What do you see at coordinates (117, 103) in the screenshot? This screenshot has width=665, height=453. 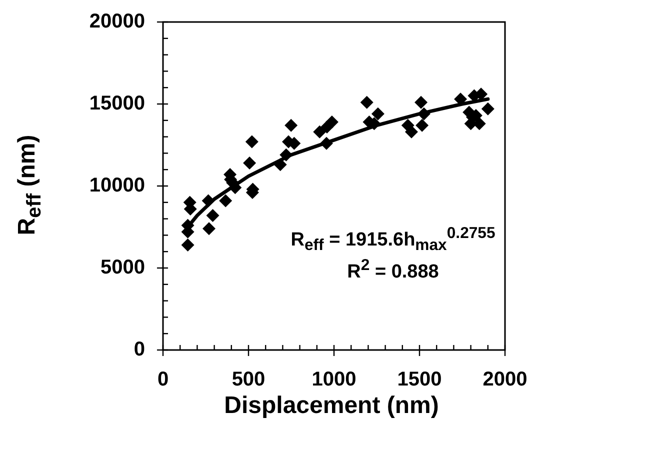 I see `y-tick-label: 15000` at bounding box center [117, 103].